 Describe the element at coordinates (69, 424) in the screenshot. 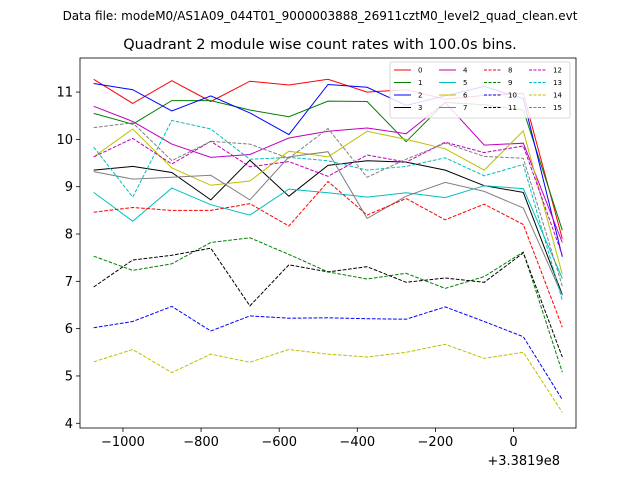

I see `y-tick-label: 4` at that location.